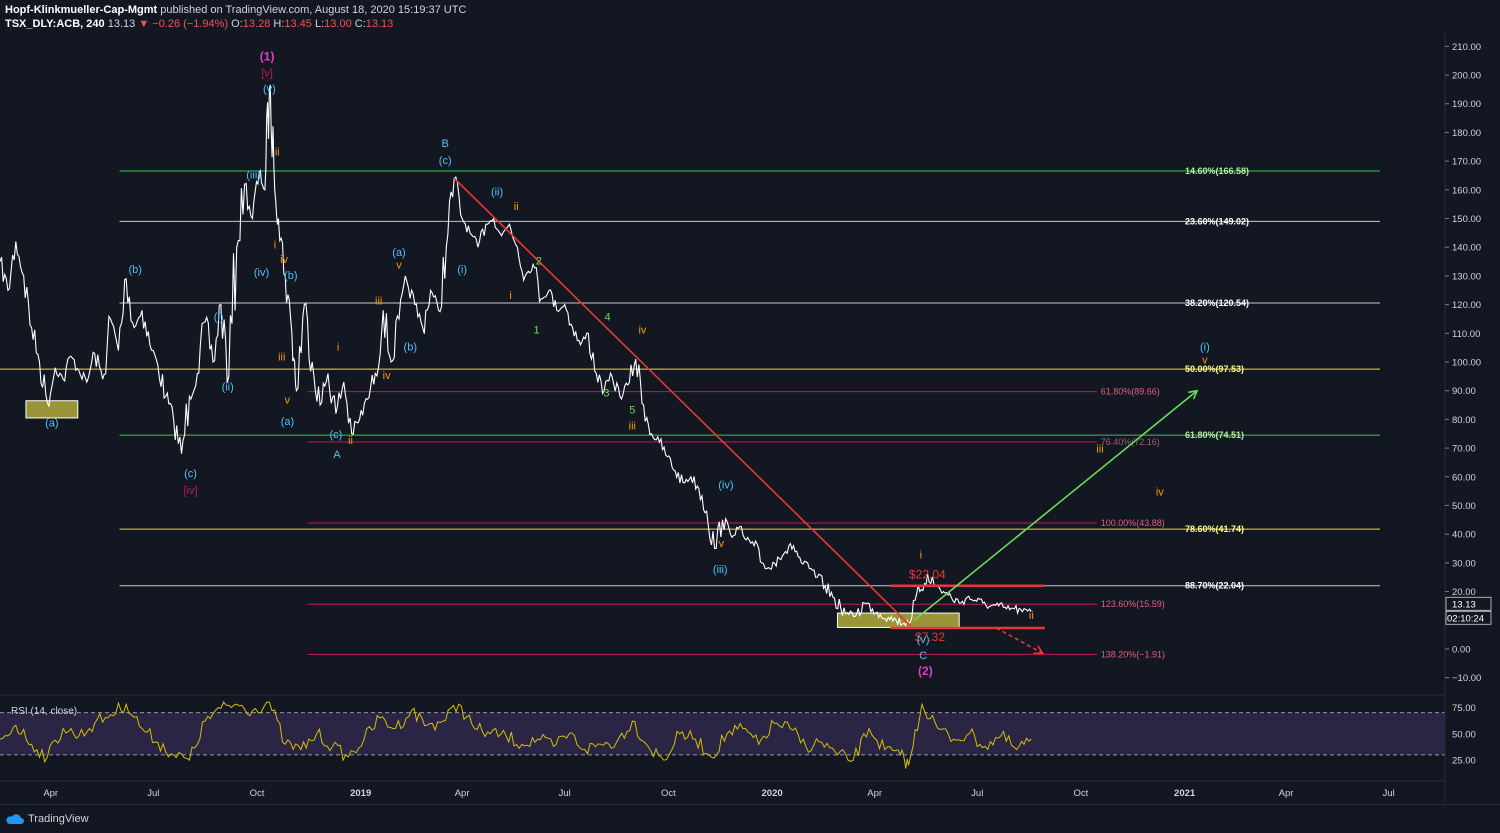  Describe the element at coordinates (1217, 221) in the screenshot. I see `fib-level-label: 23.60%(149.02)` at that location.